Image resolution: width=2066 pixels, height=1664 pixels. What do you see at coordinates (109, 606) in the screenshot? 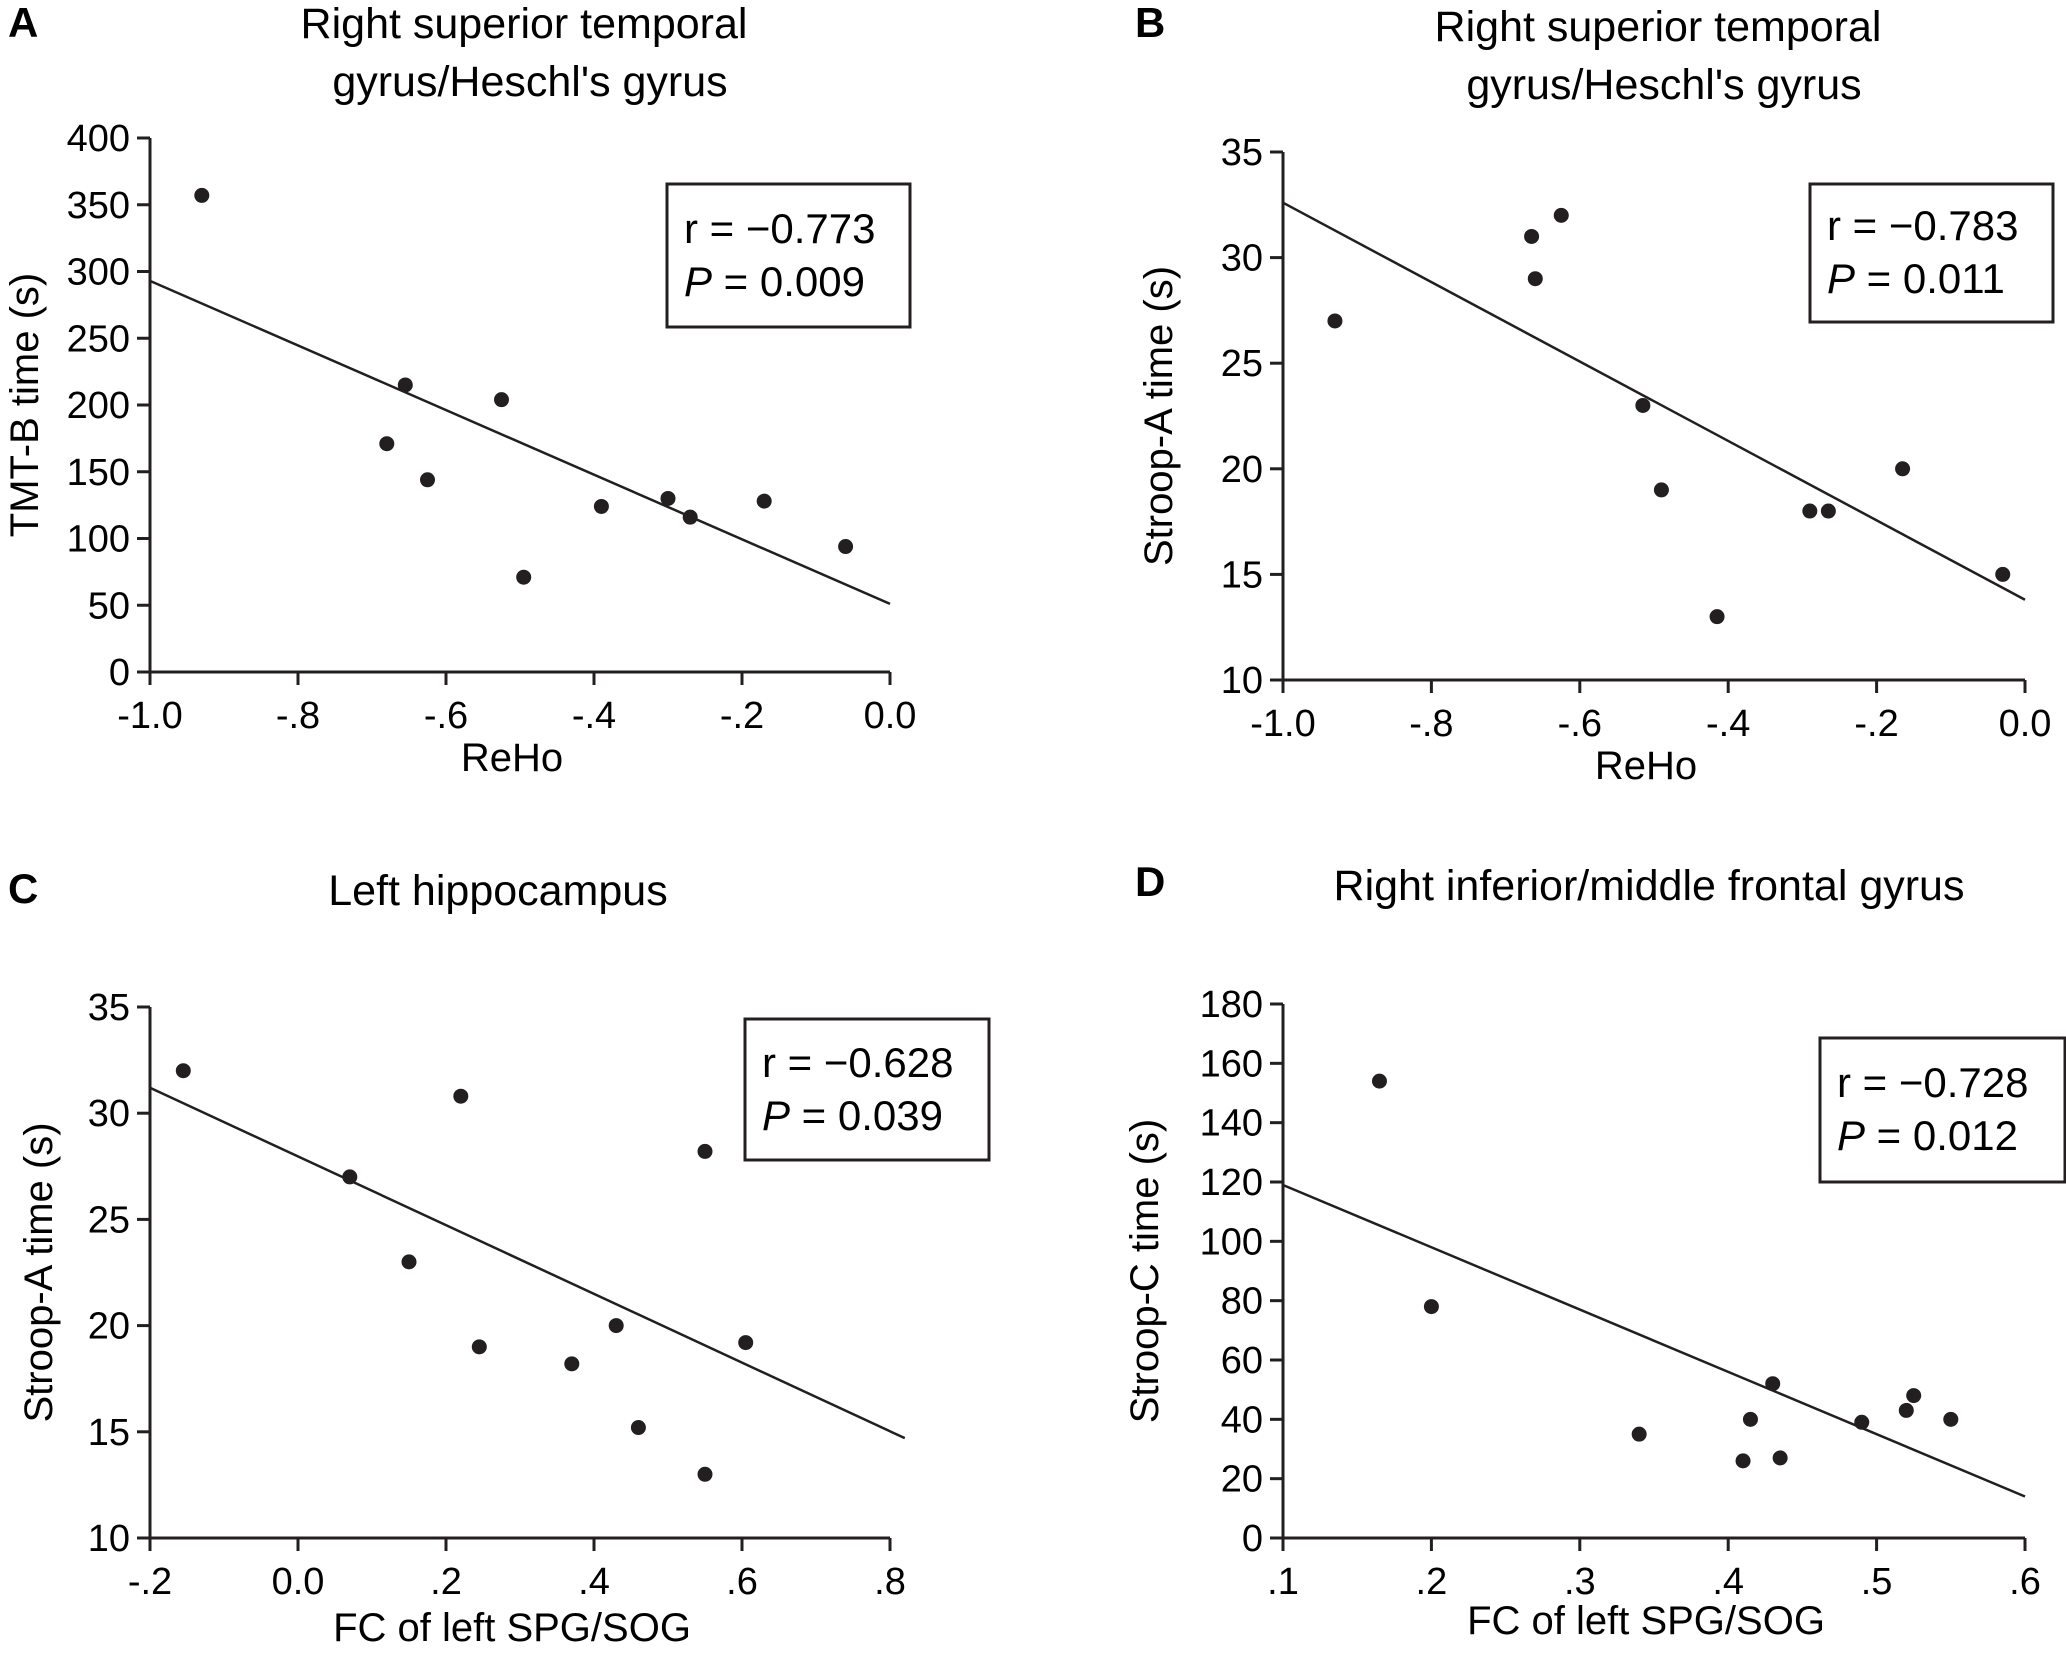
I see `y-tick-label: 50` at bounding box center [109, 606].